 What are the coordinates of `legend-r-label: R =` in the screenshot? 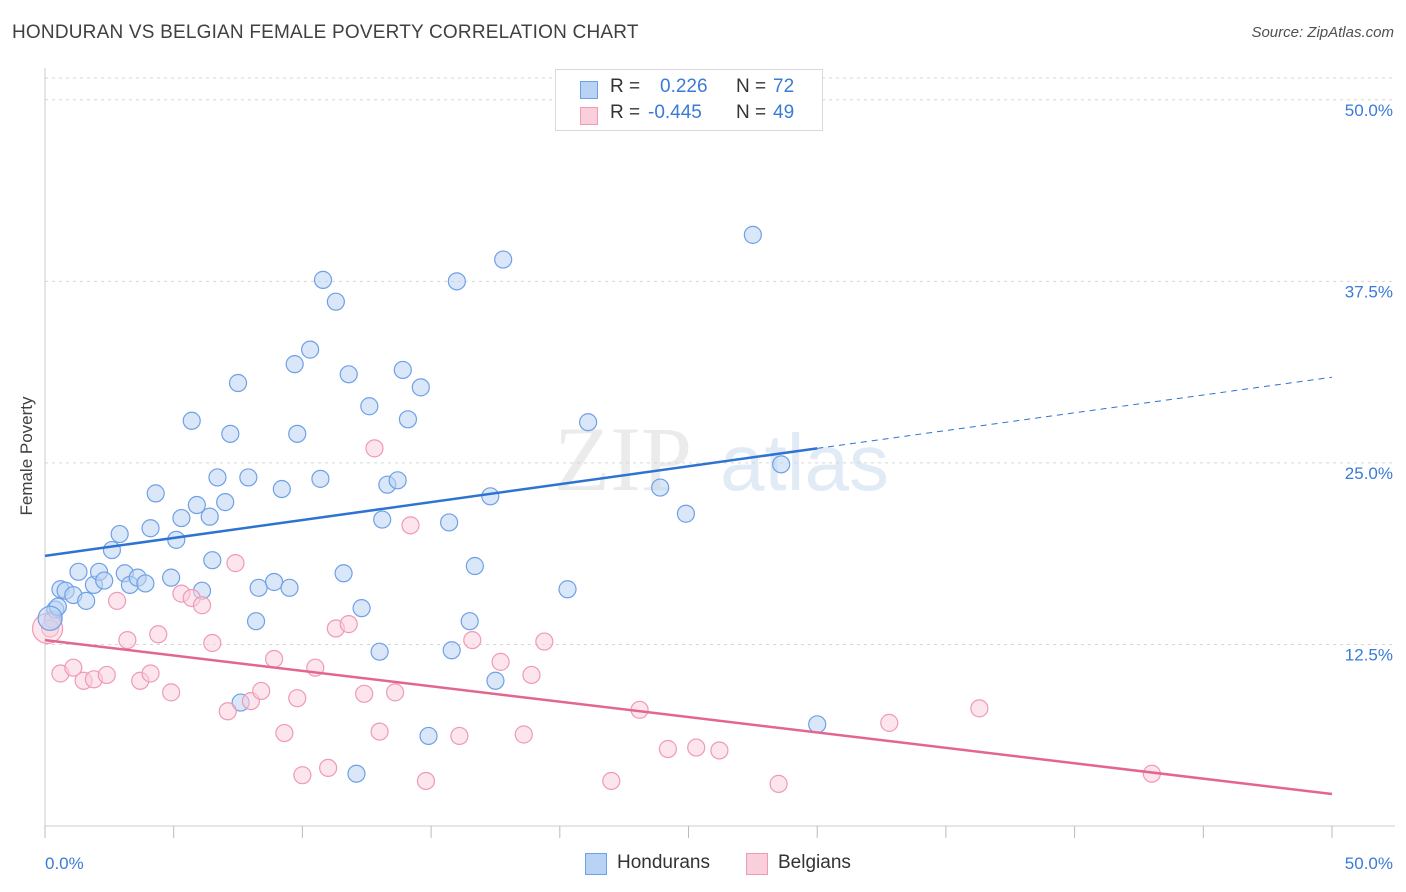 It's located at (625, 86).